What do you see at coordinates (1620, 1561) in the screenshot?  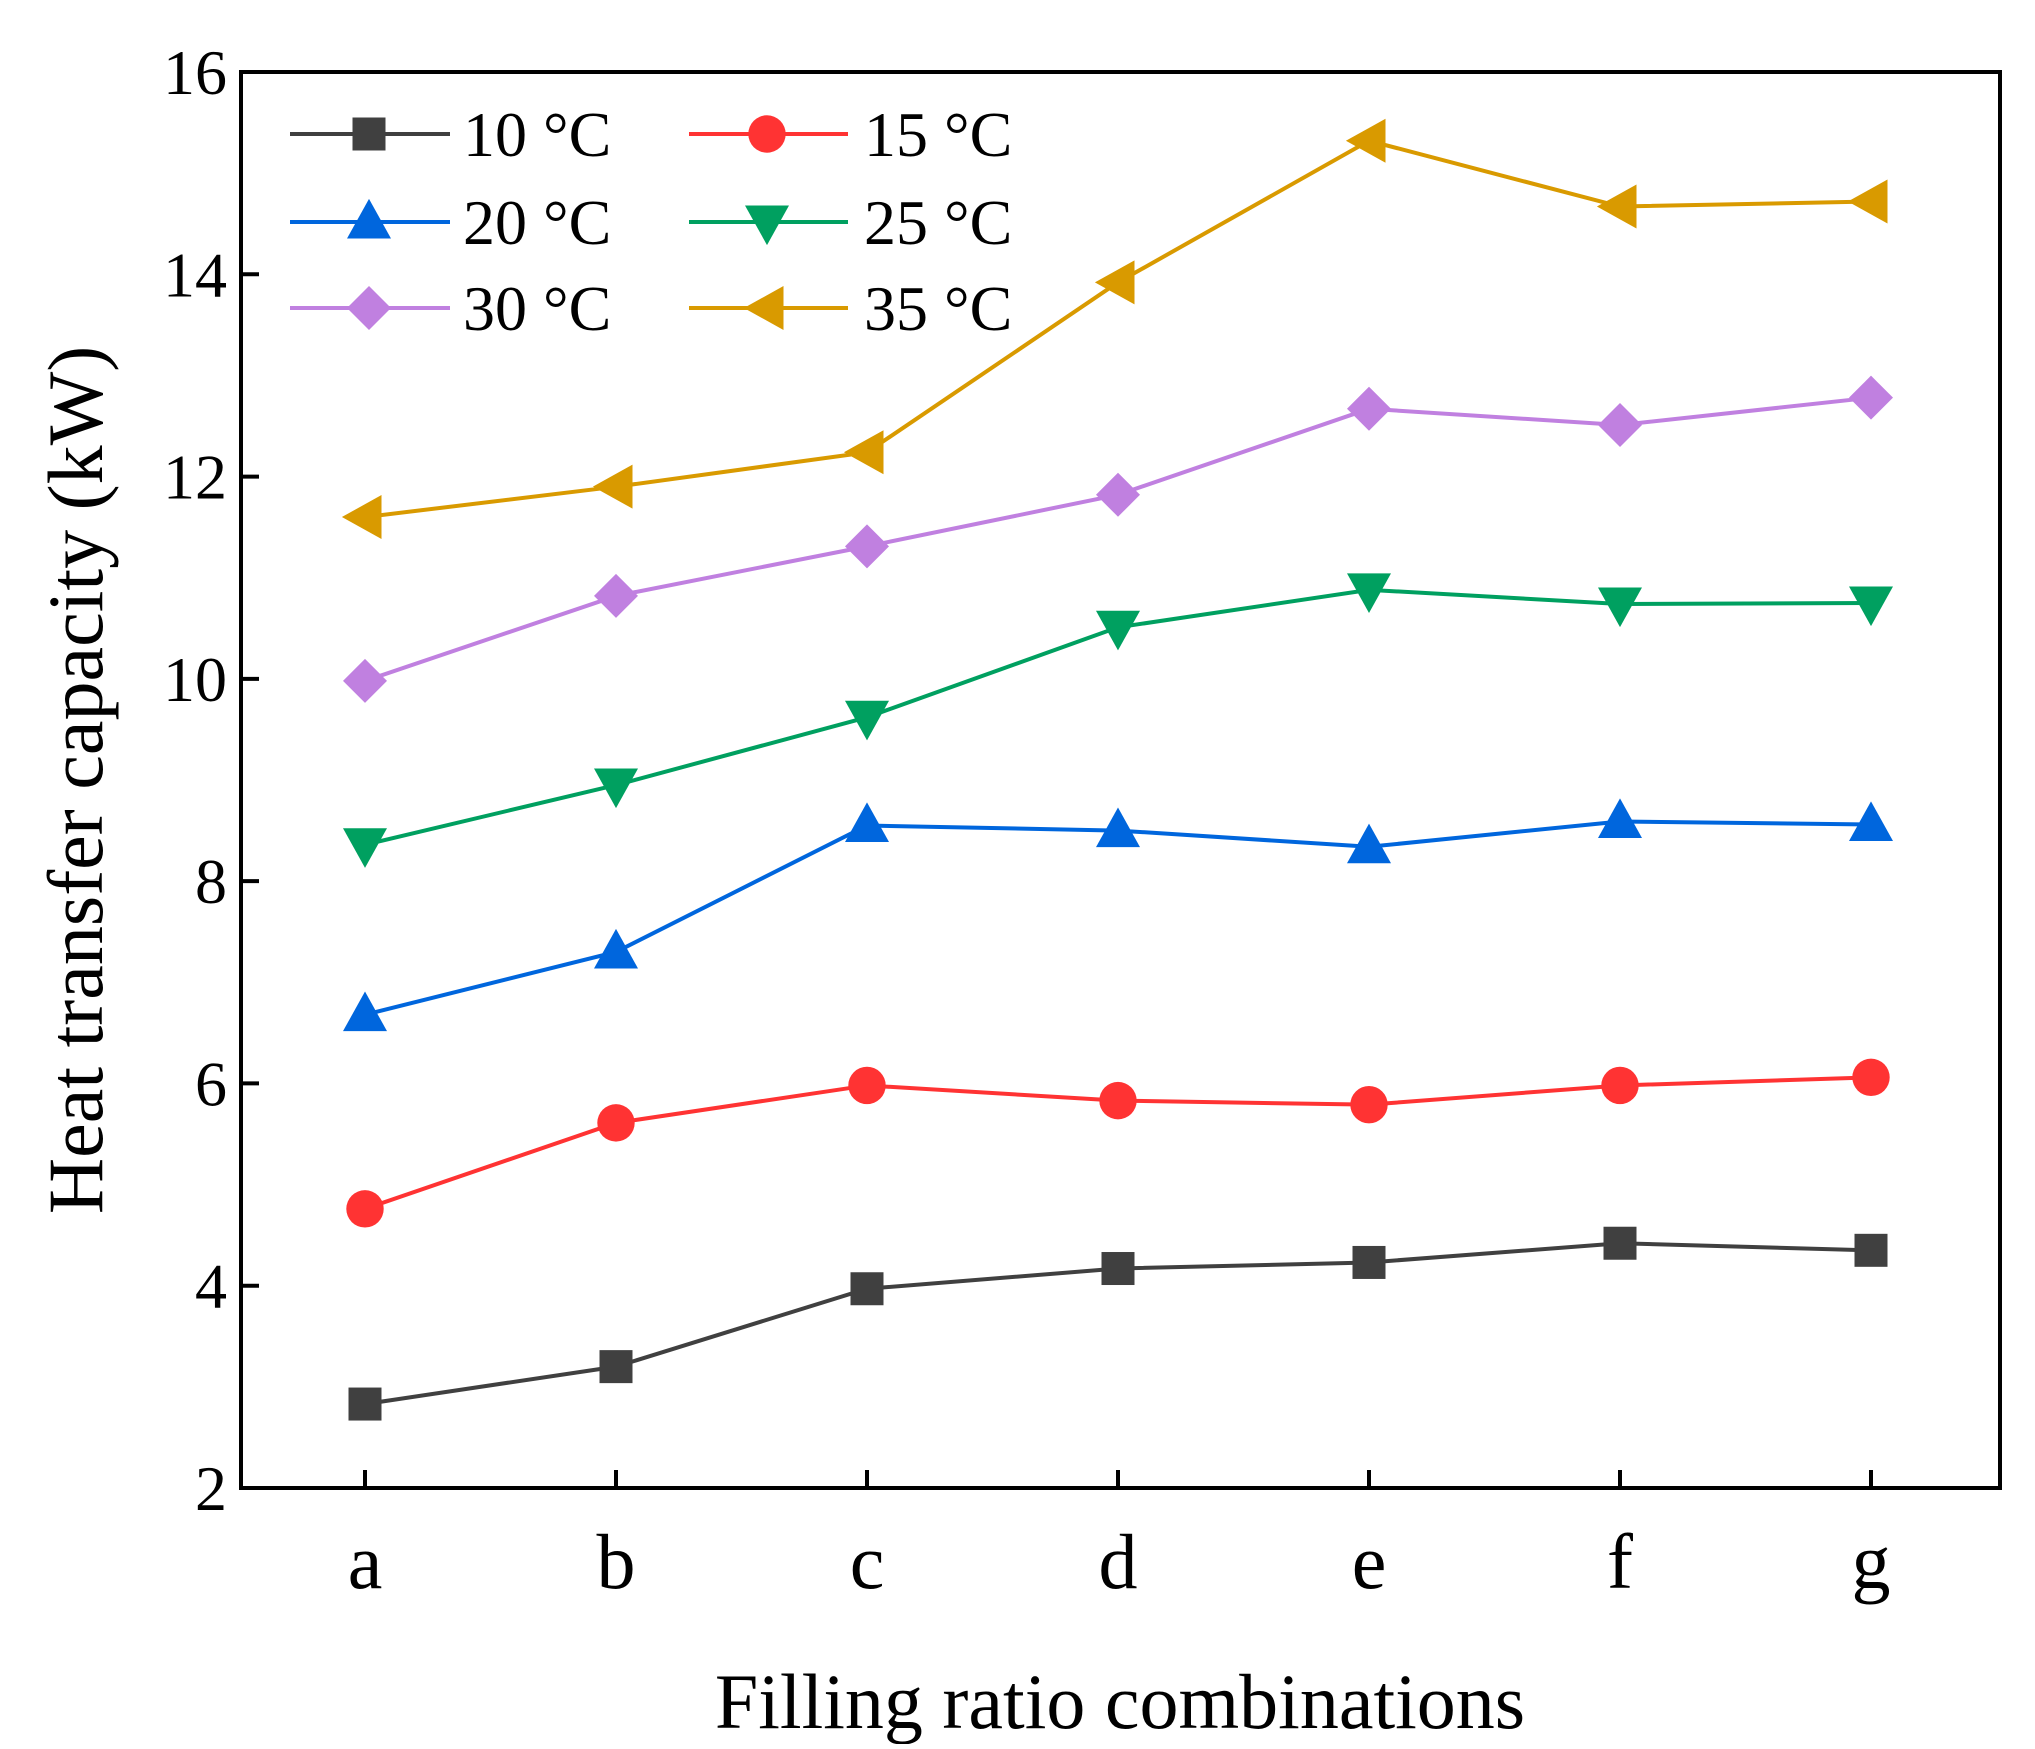 I see `x-tick-label: f` at bounding box center [1620, 1561].